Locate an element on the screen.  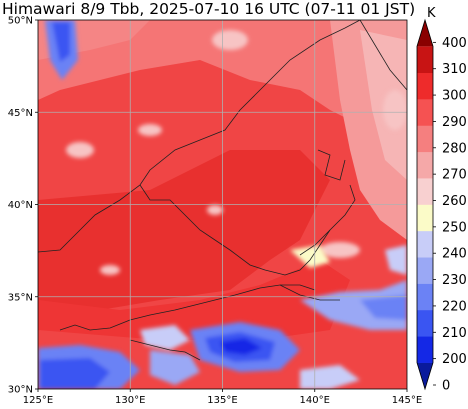
colorbar-tick-label: 280 is located at coordinates (454, 148).